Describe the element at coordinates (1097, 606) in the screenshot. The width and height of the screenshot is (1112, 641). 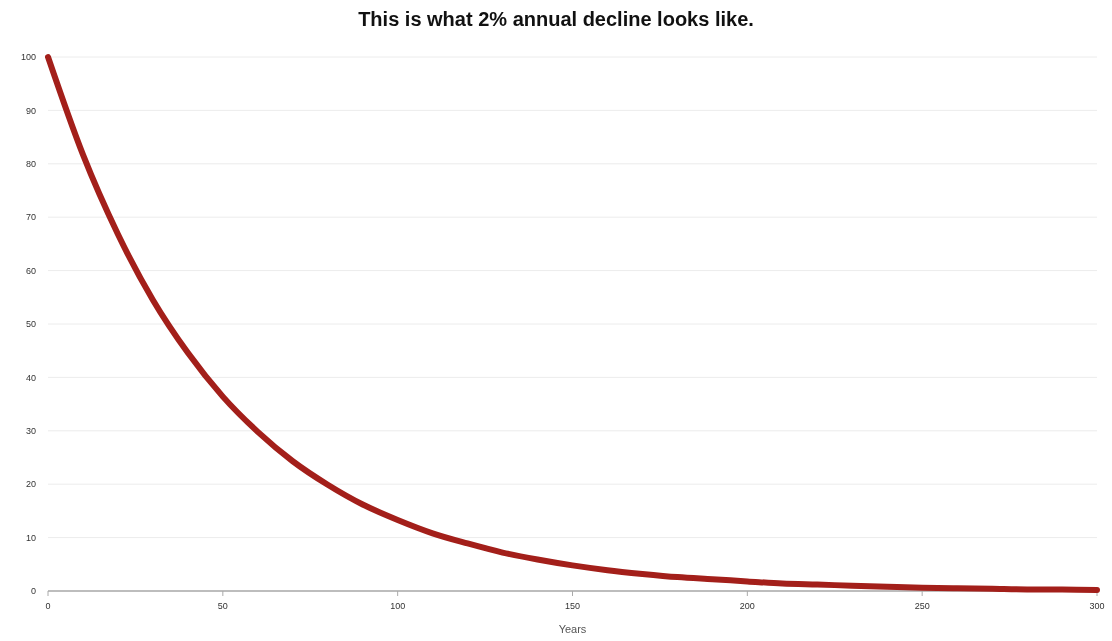
I see `x-tick-label: 300` at that location.